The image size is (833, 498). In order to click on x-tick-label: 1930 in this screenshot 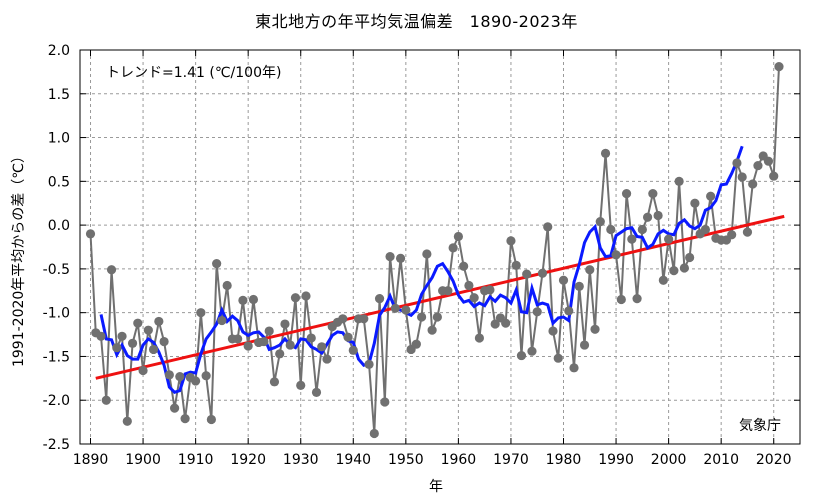, I will do `click(301, 460)`.